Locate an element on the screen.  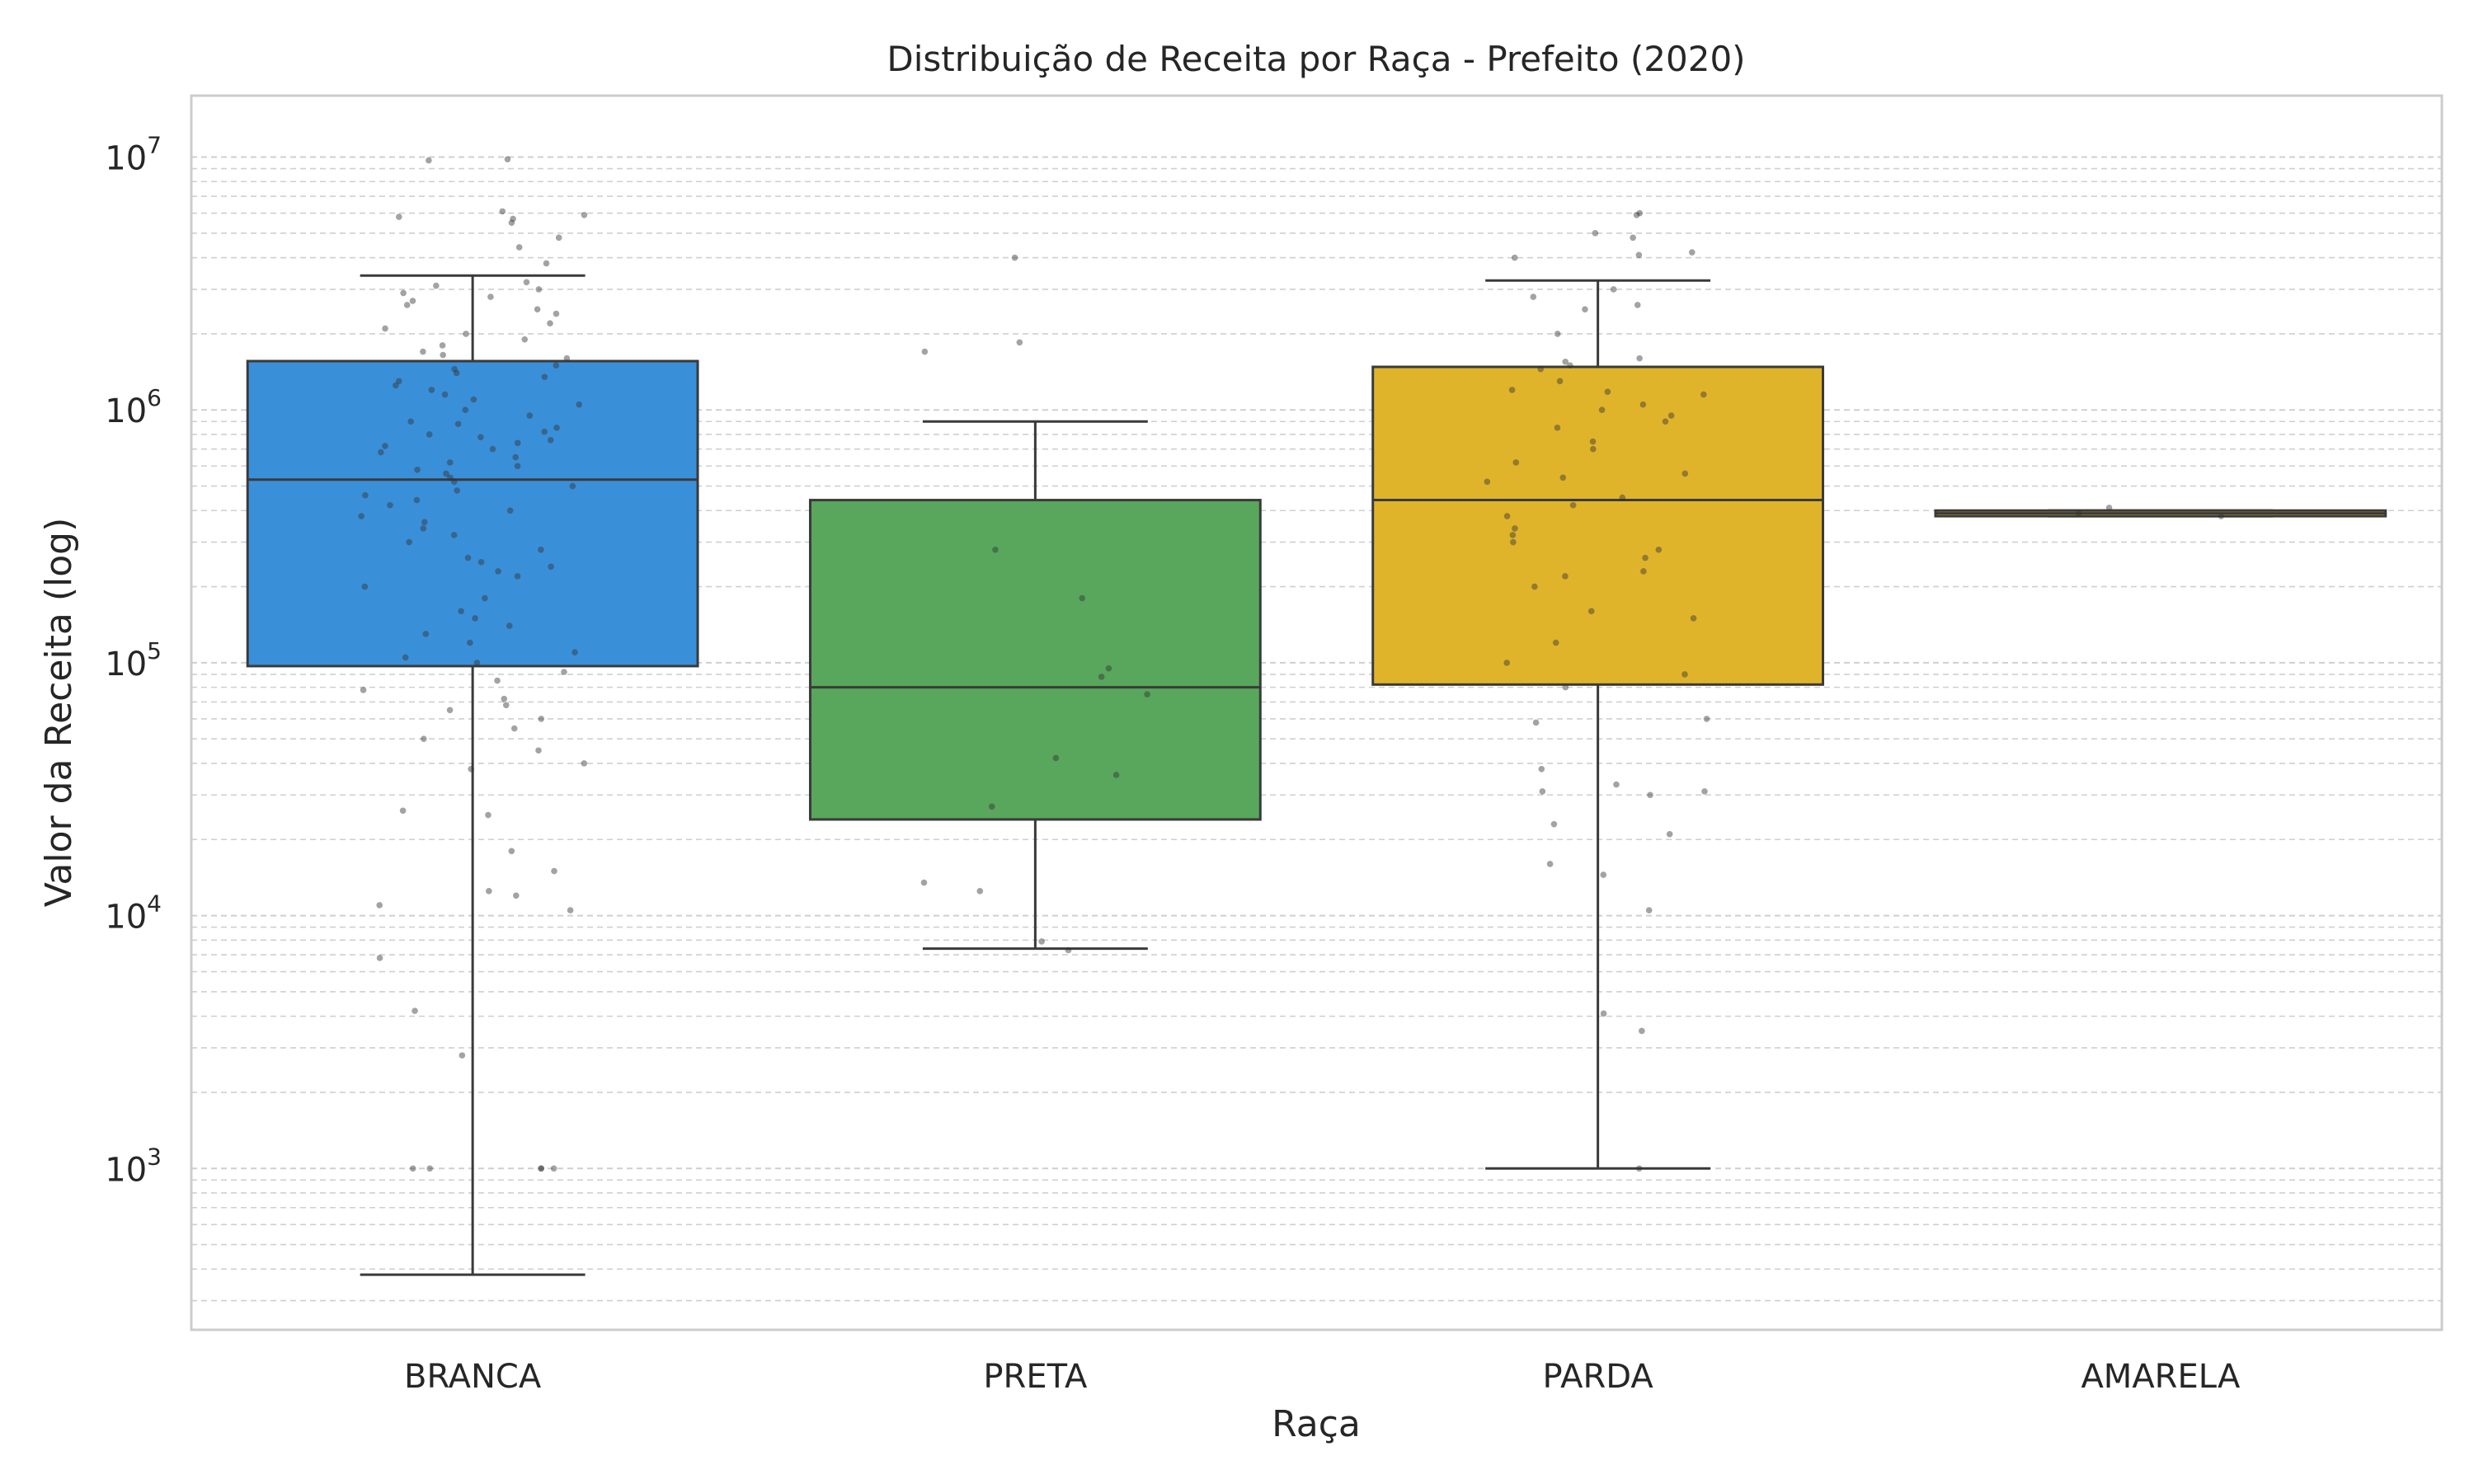
x-tick-labels: BRANCA PRETA PARDA AMARELA is located at coordinates (1322, 1377).